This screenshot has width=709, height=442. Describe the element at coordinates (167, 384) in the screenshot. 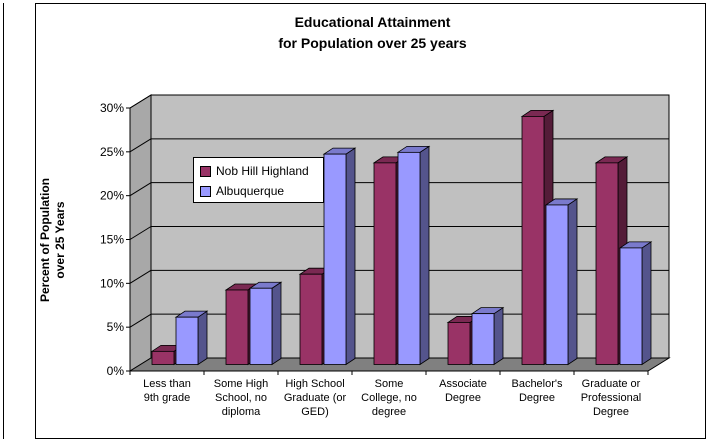

I see `x-category-label: Less than` at that location.